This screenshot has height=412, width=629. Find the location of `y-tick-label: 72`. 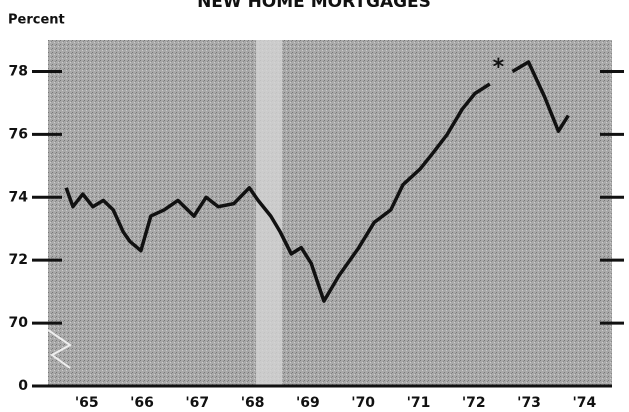

y-tick-label: 72 is located at coordinates (18, 260).